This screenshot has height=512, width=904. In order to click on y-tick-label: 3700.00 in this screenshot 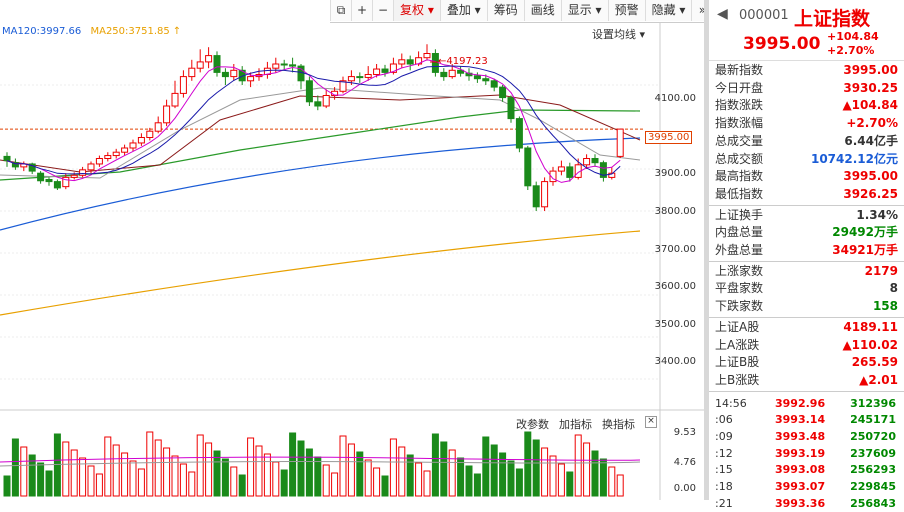, I will do `click(675, 249)`.